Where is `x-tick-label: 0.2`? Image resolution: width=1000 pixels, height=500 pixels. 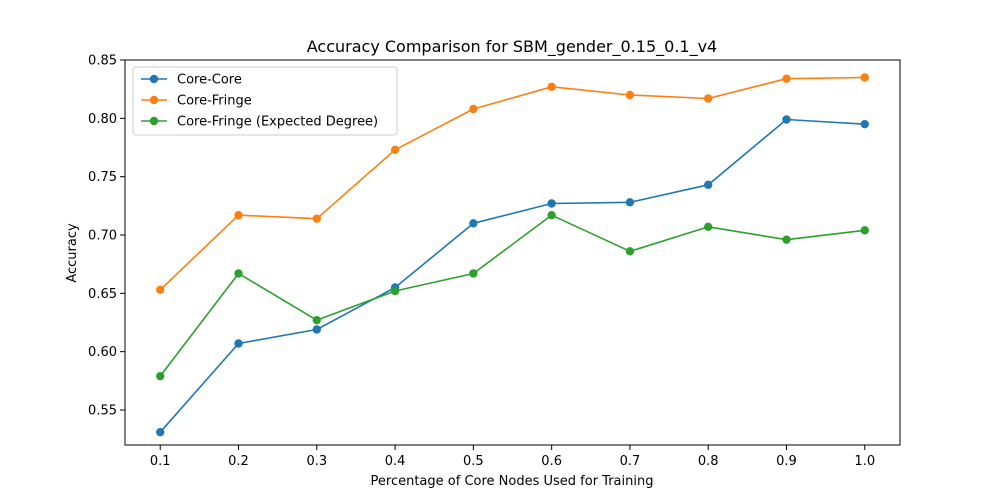 x-tick-label: 0.2 is located at coordinates (238, 461).